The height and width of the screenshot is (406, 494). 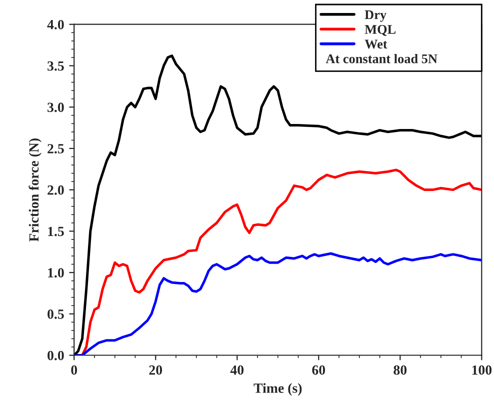 I want to click on x-tick-label: 80, so click(x=400, y=370).